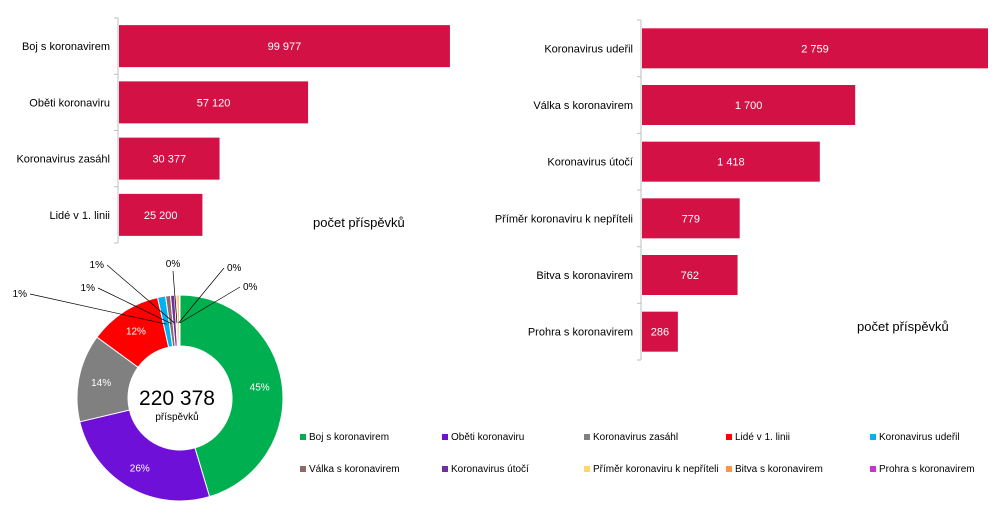 The height and width of the screenshot is (517, 1000). I want to click on percent-label: 14%, so click(101, 383).